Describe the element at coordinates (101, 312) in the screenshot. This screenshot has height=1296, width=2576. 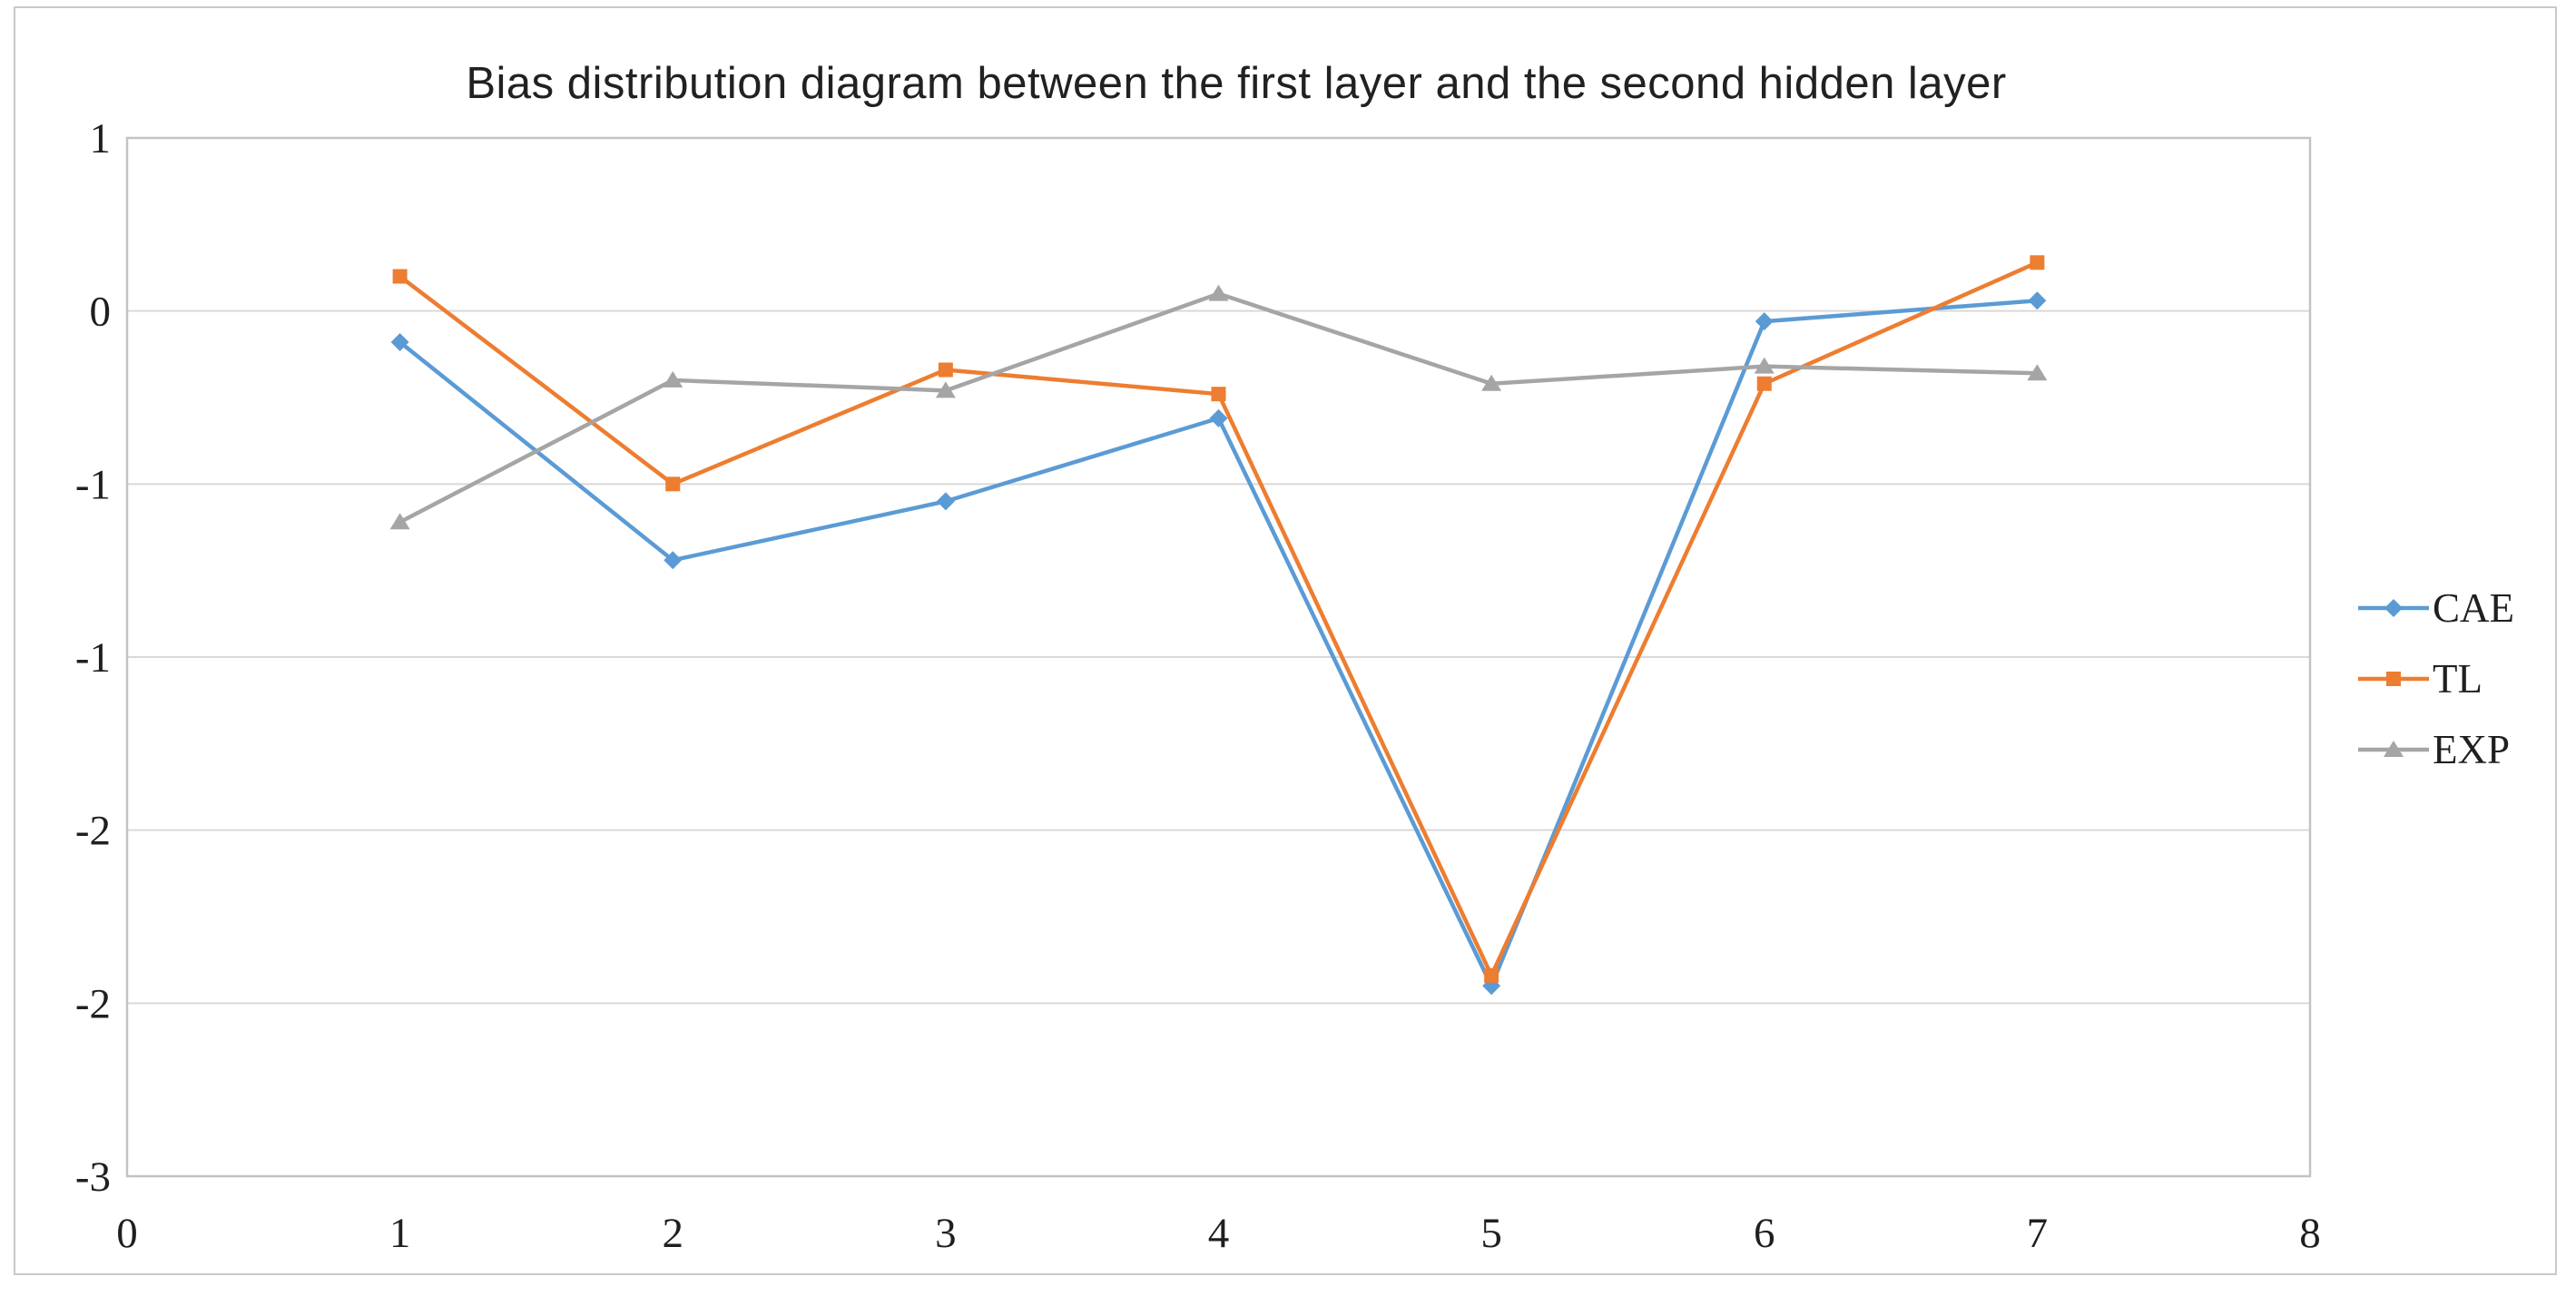
I see `y-tick-label: 0` at that location.